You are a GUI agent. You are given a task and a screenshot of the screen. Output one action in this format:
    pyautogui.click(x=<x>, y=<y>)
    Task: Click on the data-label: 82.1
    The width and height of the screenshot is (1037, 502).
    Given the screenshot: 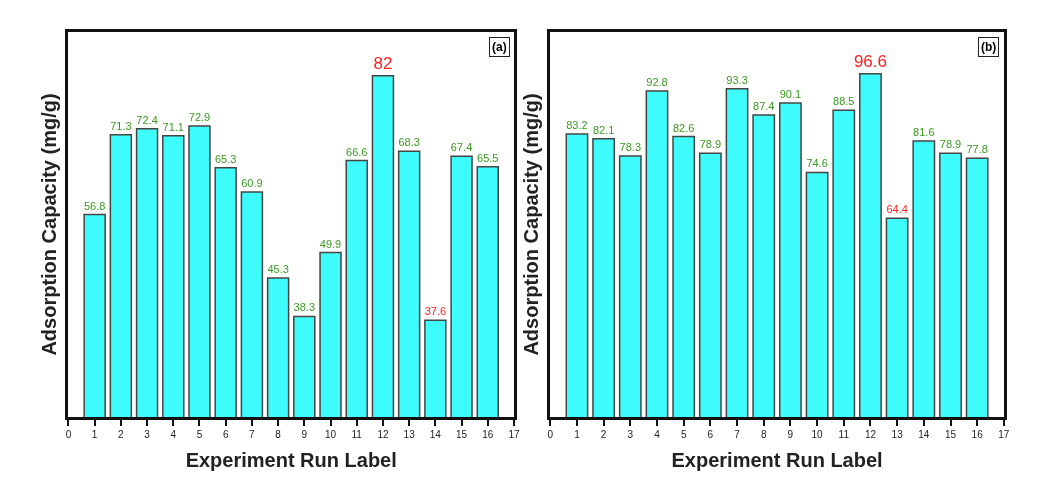 What is the action you would take?
    pyautogui.click(x=603, y=129)
    